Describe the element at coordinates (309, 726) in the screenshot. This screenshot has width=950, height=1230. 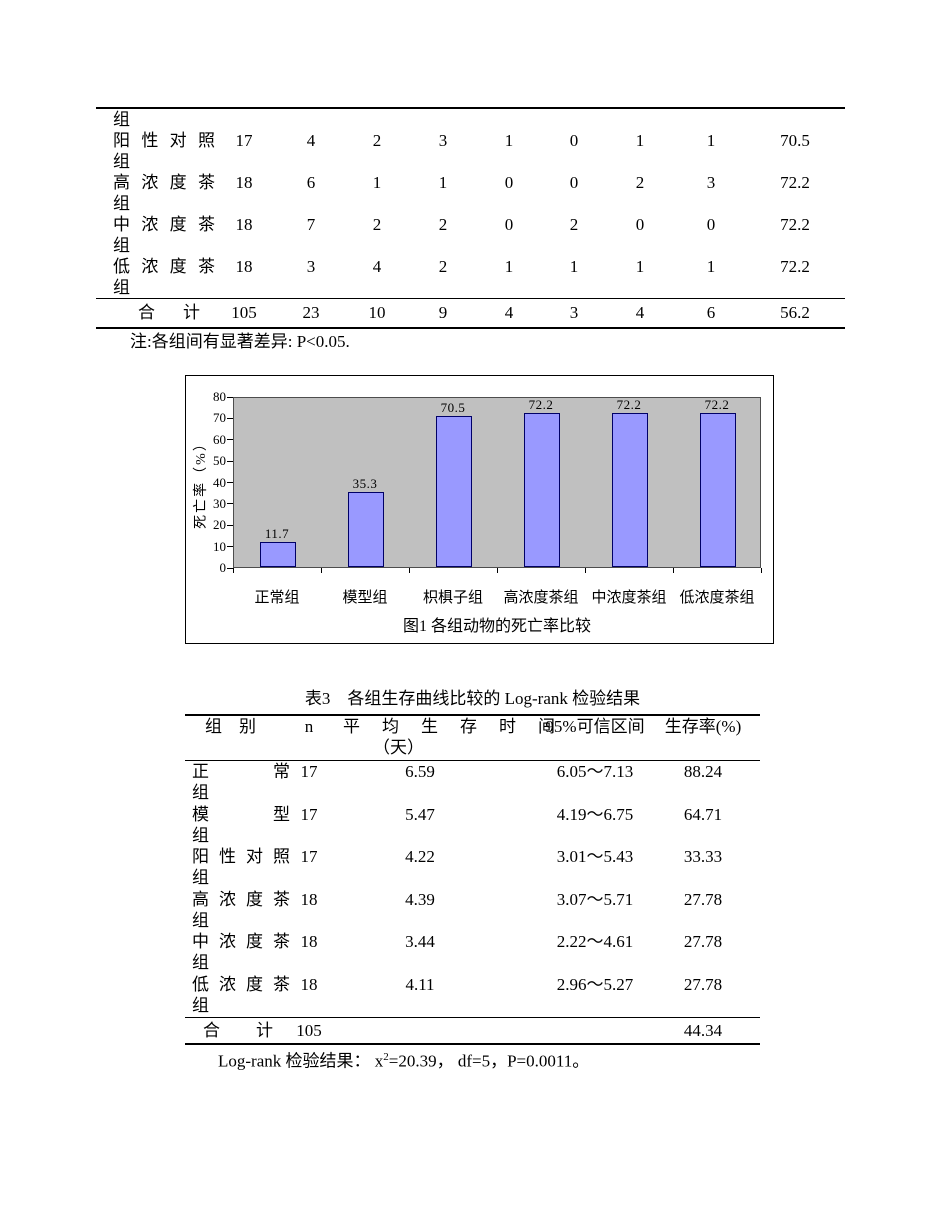
I see `header-n: n` at that location.